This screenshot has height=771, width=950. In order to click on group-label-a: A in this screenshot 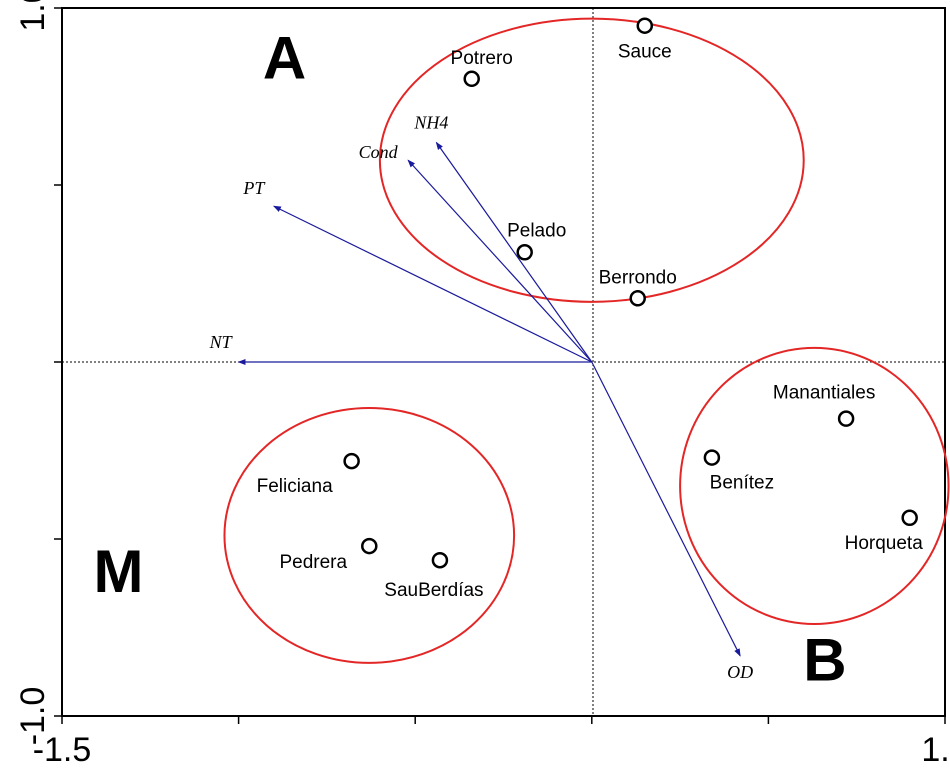, I will do `click(284, 58)`.